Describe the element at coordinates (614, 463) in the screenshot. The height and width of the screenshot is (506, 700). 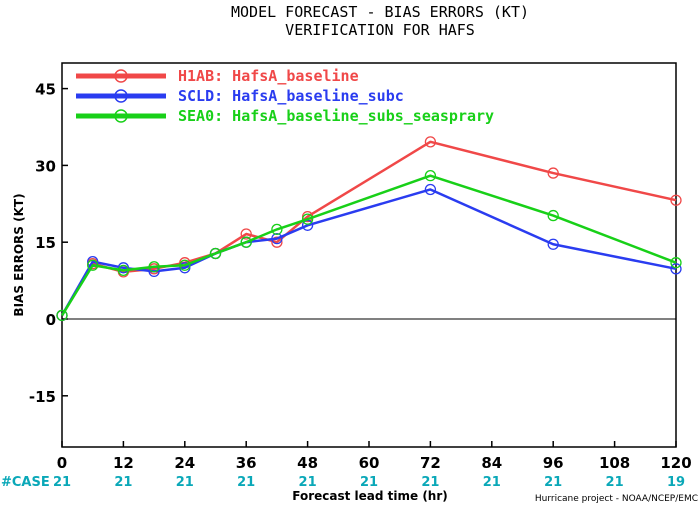
I see `x-tick-label: 108` at that location.